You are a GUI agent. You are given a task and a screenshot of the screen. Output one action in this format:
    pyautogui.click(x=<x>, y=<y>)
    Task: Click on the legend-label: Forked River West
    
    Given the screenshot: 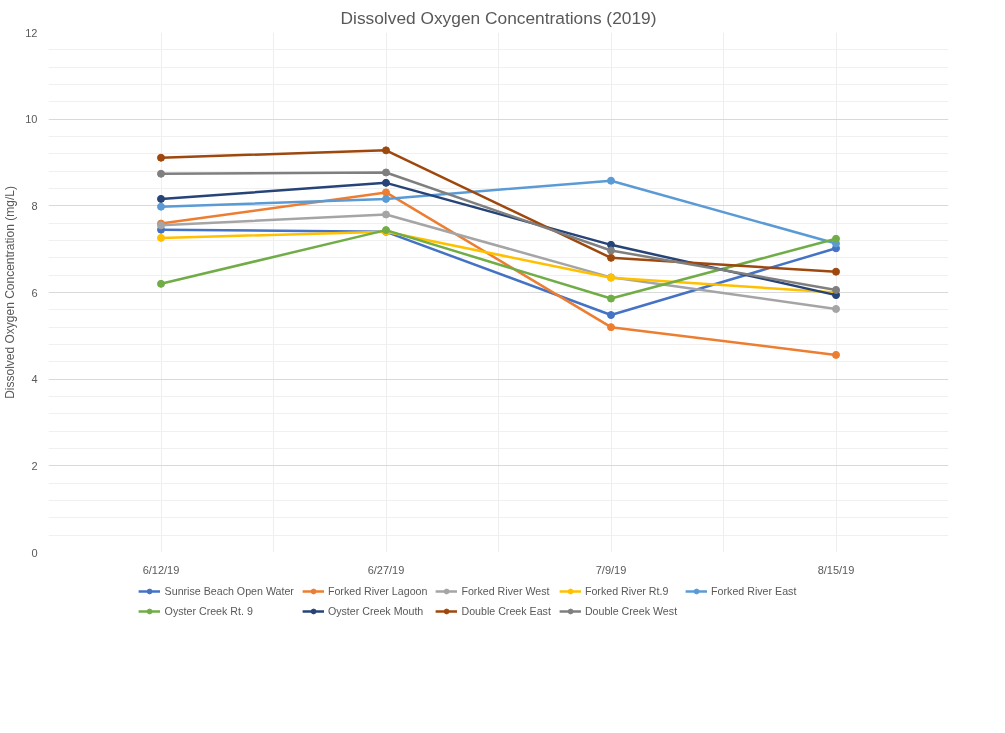 What is the action you would take?
    pyautogui.click(x=505, y=591)
    